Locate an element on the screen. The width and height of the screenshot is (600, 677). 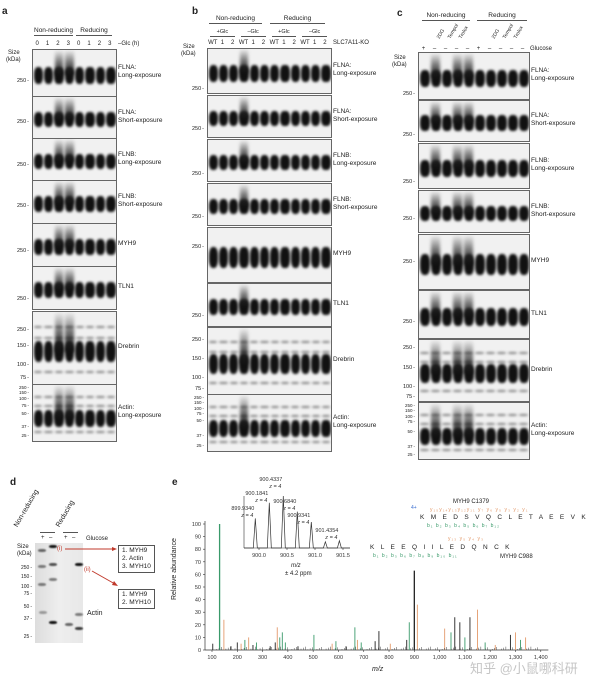
x-tick-label: 1,300 is located at coordinates (516, 658).